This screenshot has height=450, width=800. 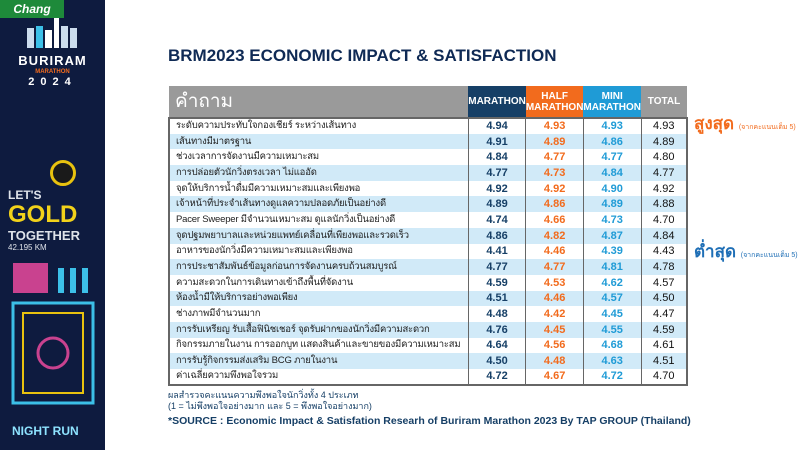 What do you see at coordinates (496, 126) in the screenshot?
I see `marathon-cell: 4.94` at bounding box center [496, 126].